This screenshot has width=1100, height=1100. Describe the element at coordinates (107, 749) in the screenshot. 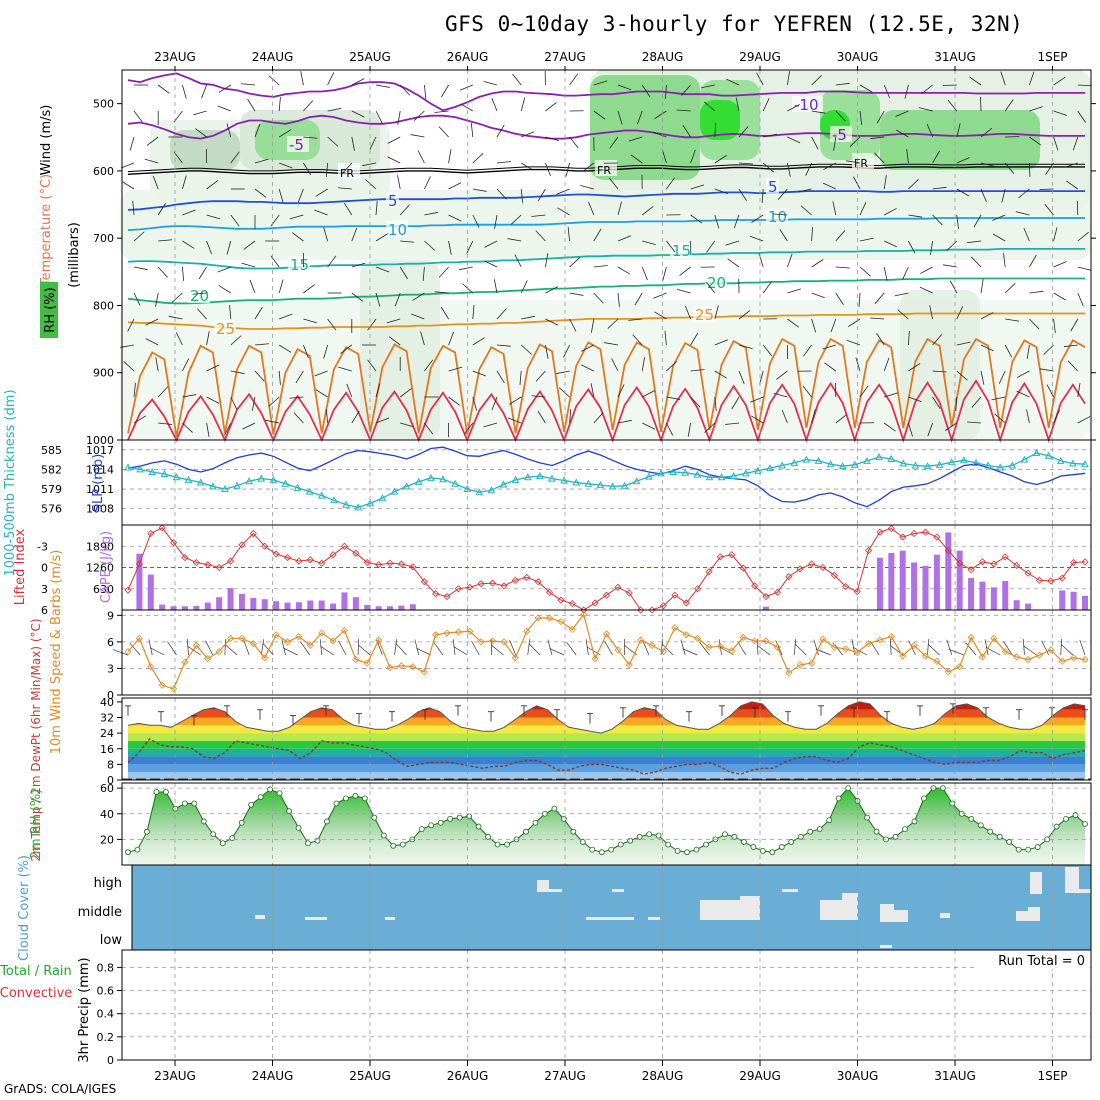

I see `temp-ytick-2-label: 16` at that location.